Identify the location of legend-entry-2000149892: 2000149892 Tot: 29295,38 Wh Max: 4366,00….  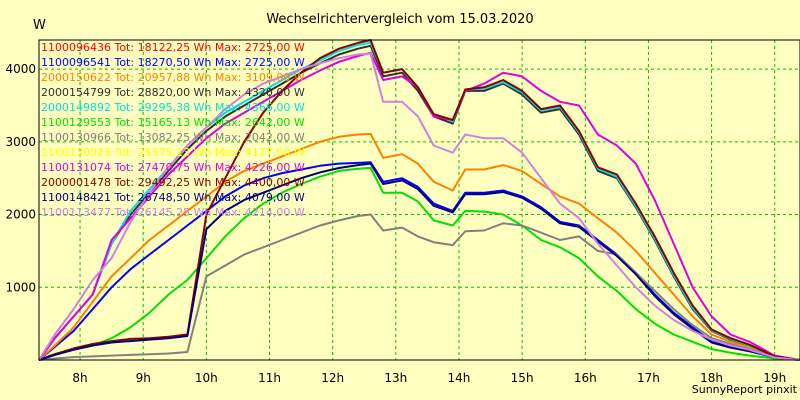
(173, 107).